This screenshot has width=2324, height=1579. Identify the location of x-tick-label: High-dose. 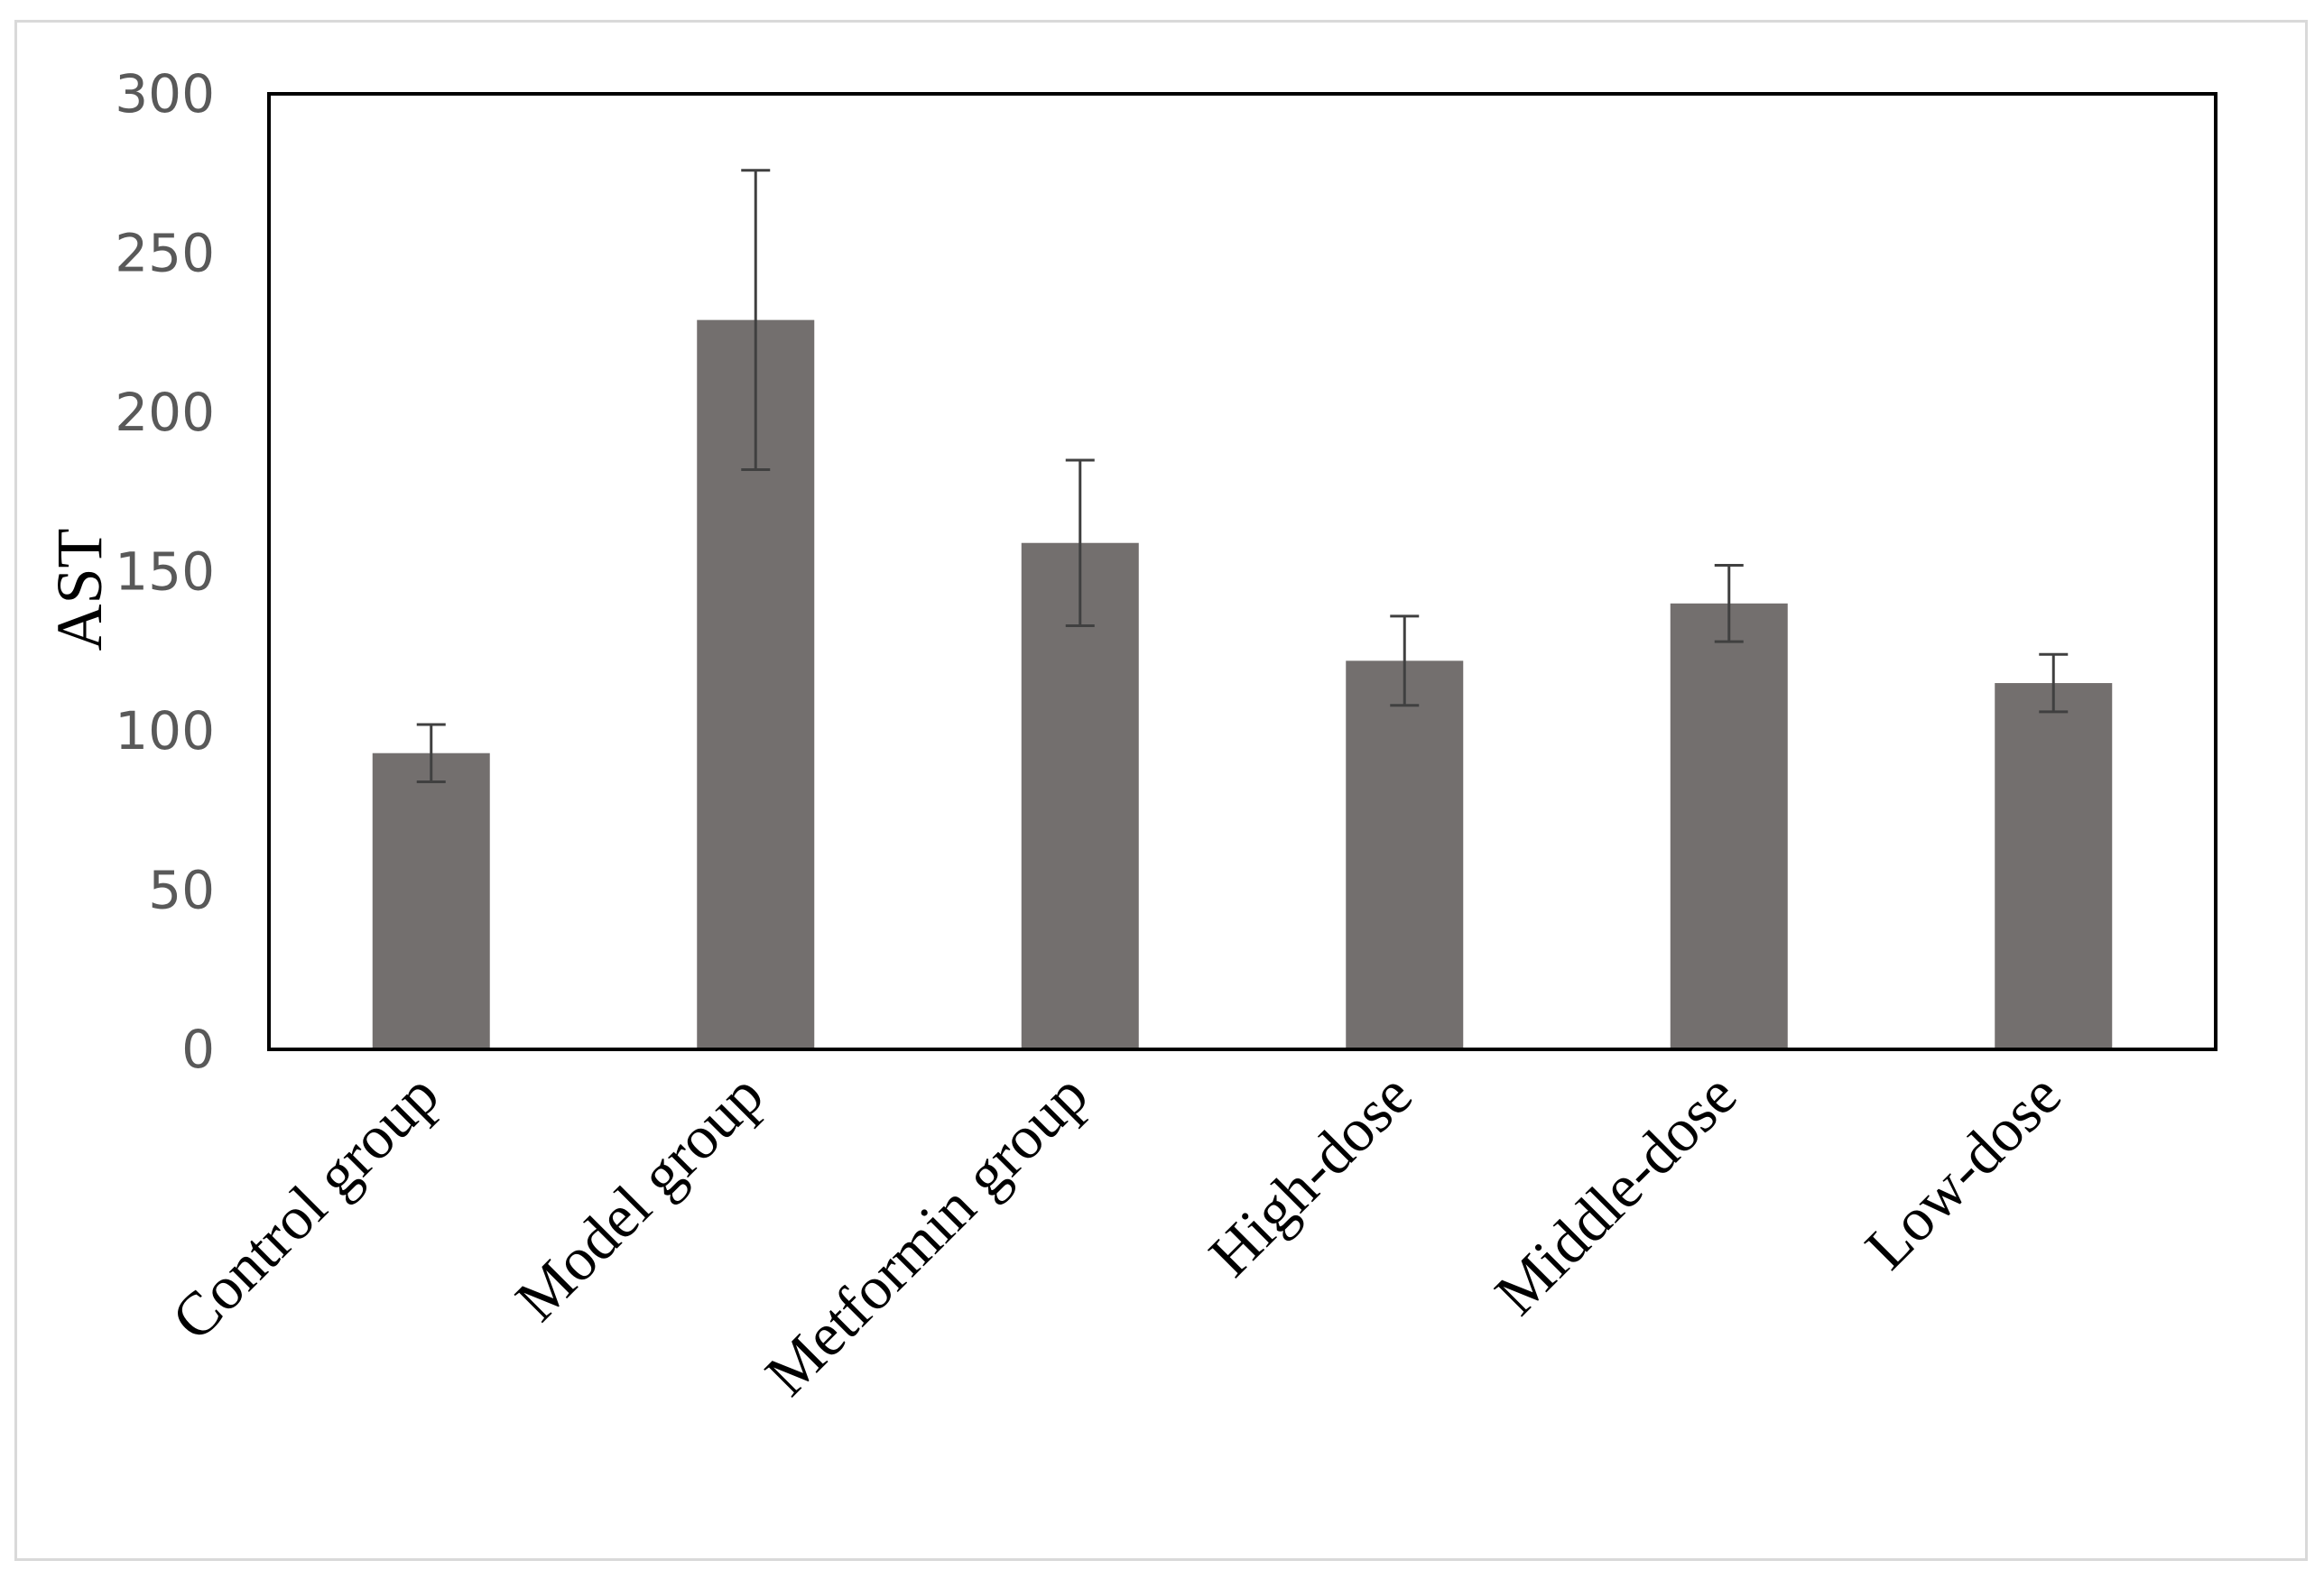
(1311, 1174).